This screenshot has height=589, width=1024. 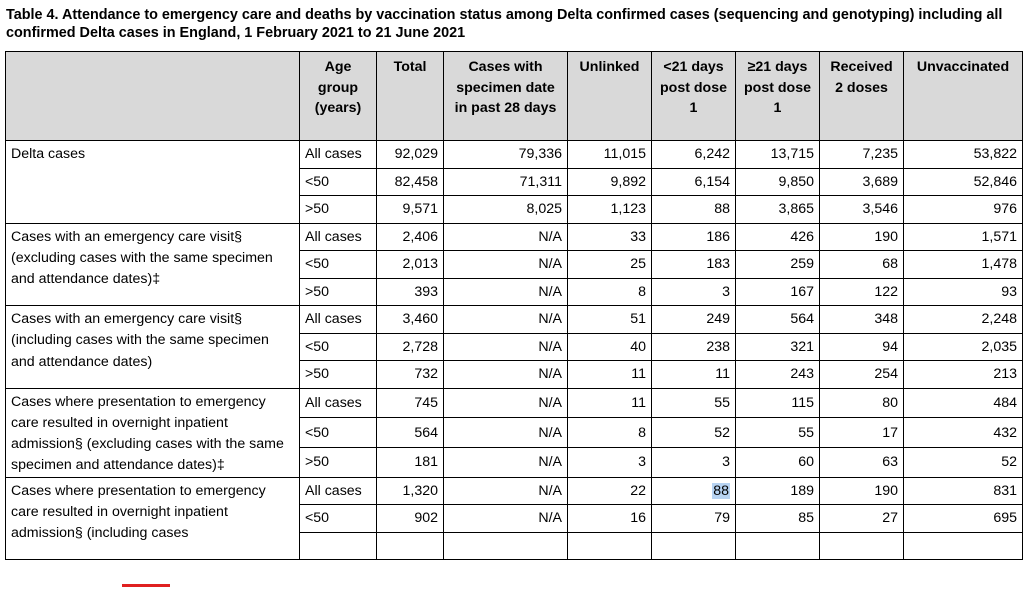 What do you see at coordinates (146, 585) in the screenshot?
I see `spellcheck-underline` at bounding box center [146, 585].